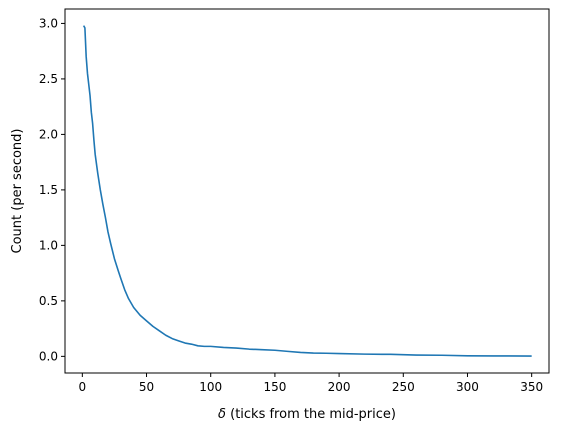  What do you see at coordinates (48, 79) in the screenshot?
I see `y-tick-label: 2.5` at bounding box center [48, 79].